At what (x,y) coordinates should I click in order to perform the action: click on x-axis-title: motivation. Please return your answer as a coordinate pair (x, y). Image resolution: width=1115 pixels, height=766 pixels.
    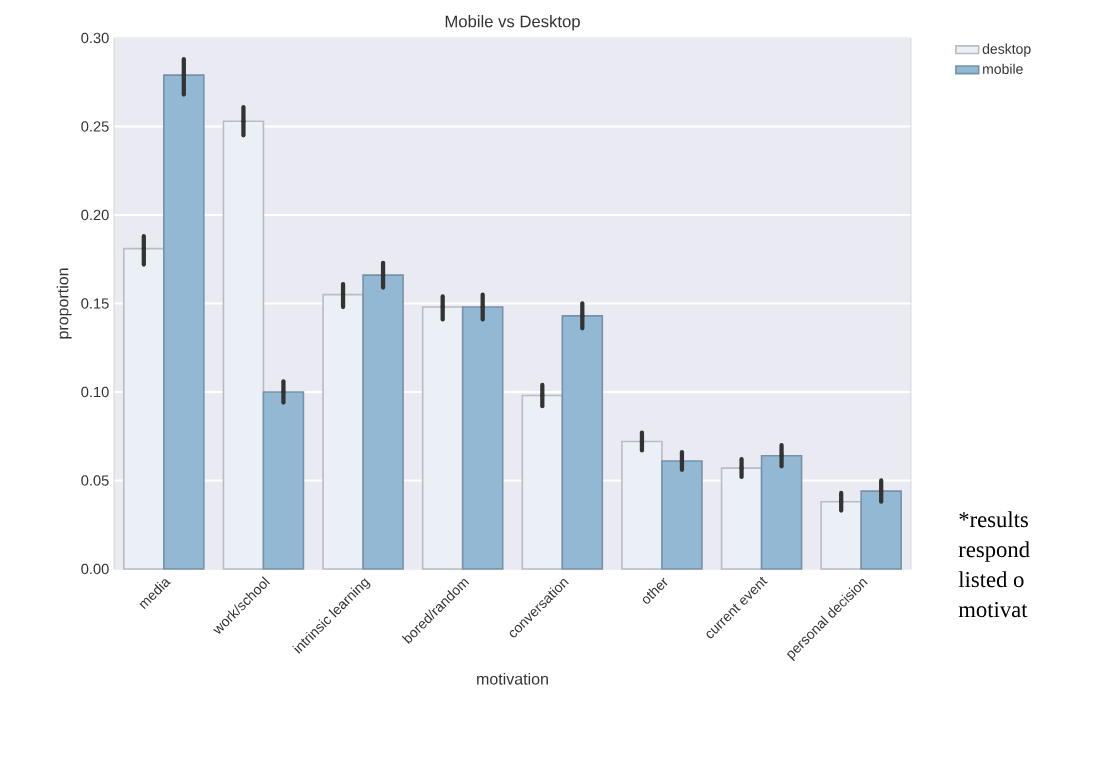
    Looking at the image, I should click on (512, 678).